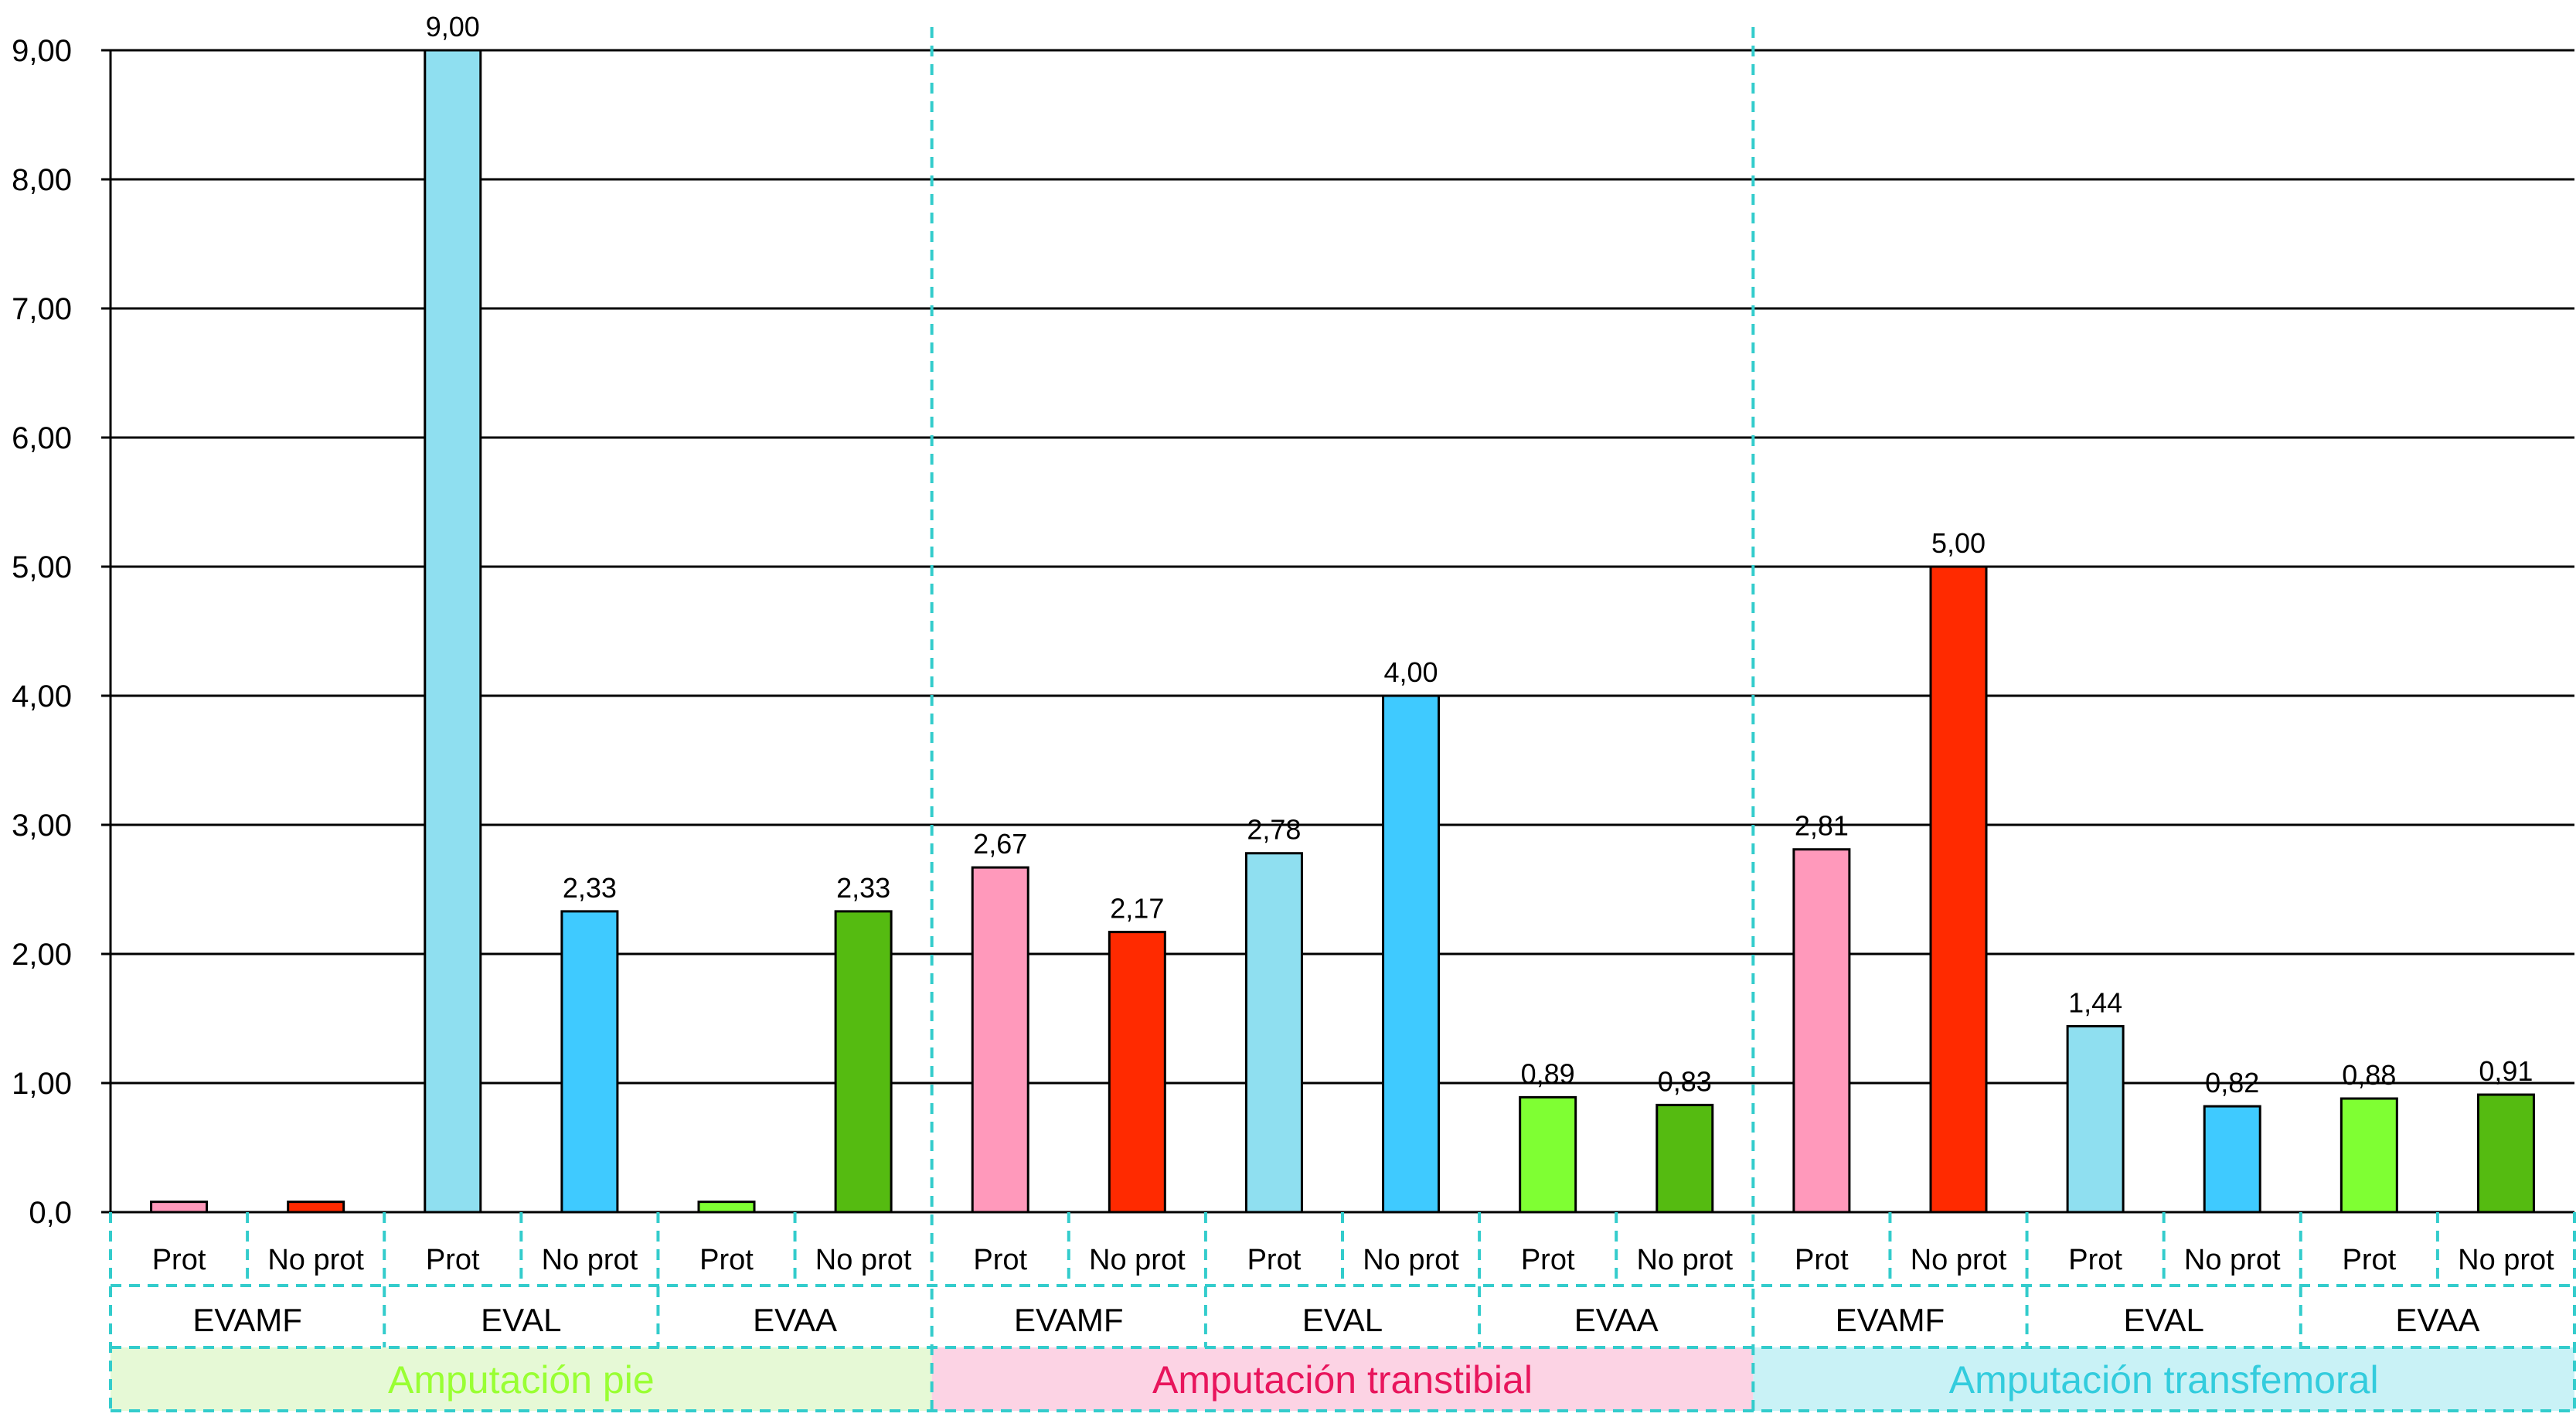 The image size is (2576, 1417). What do you see at coordinates (42, 567) in the screenshot?
I see `y-tick-label: 5,00` at bounding box center [42, 567].